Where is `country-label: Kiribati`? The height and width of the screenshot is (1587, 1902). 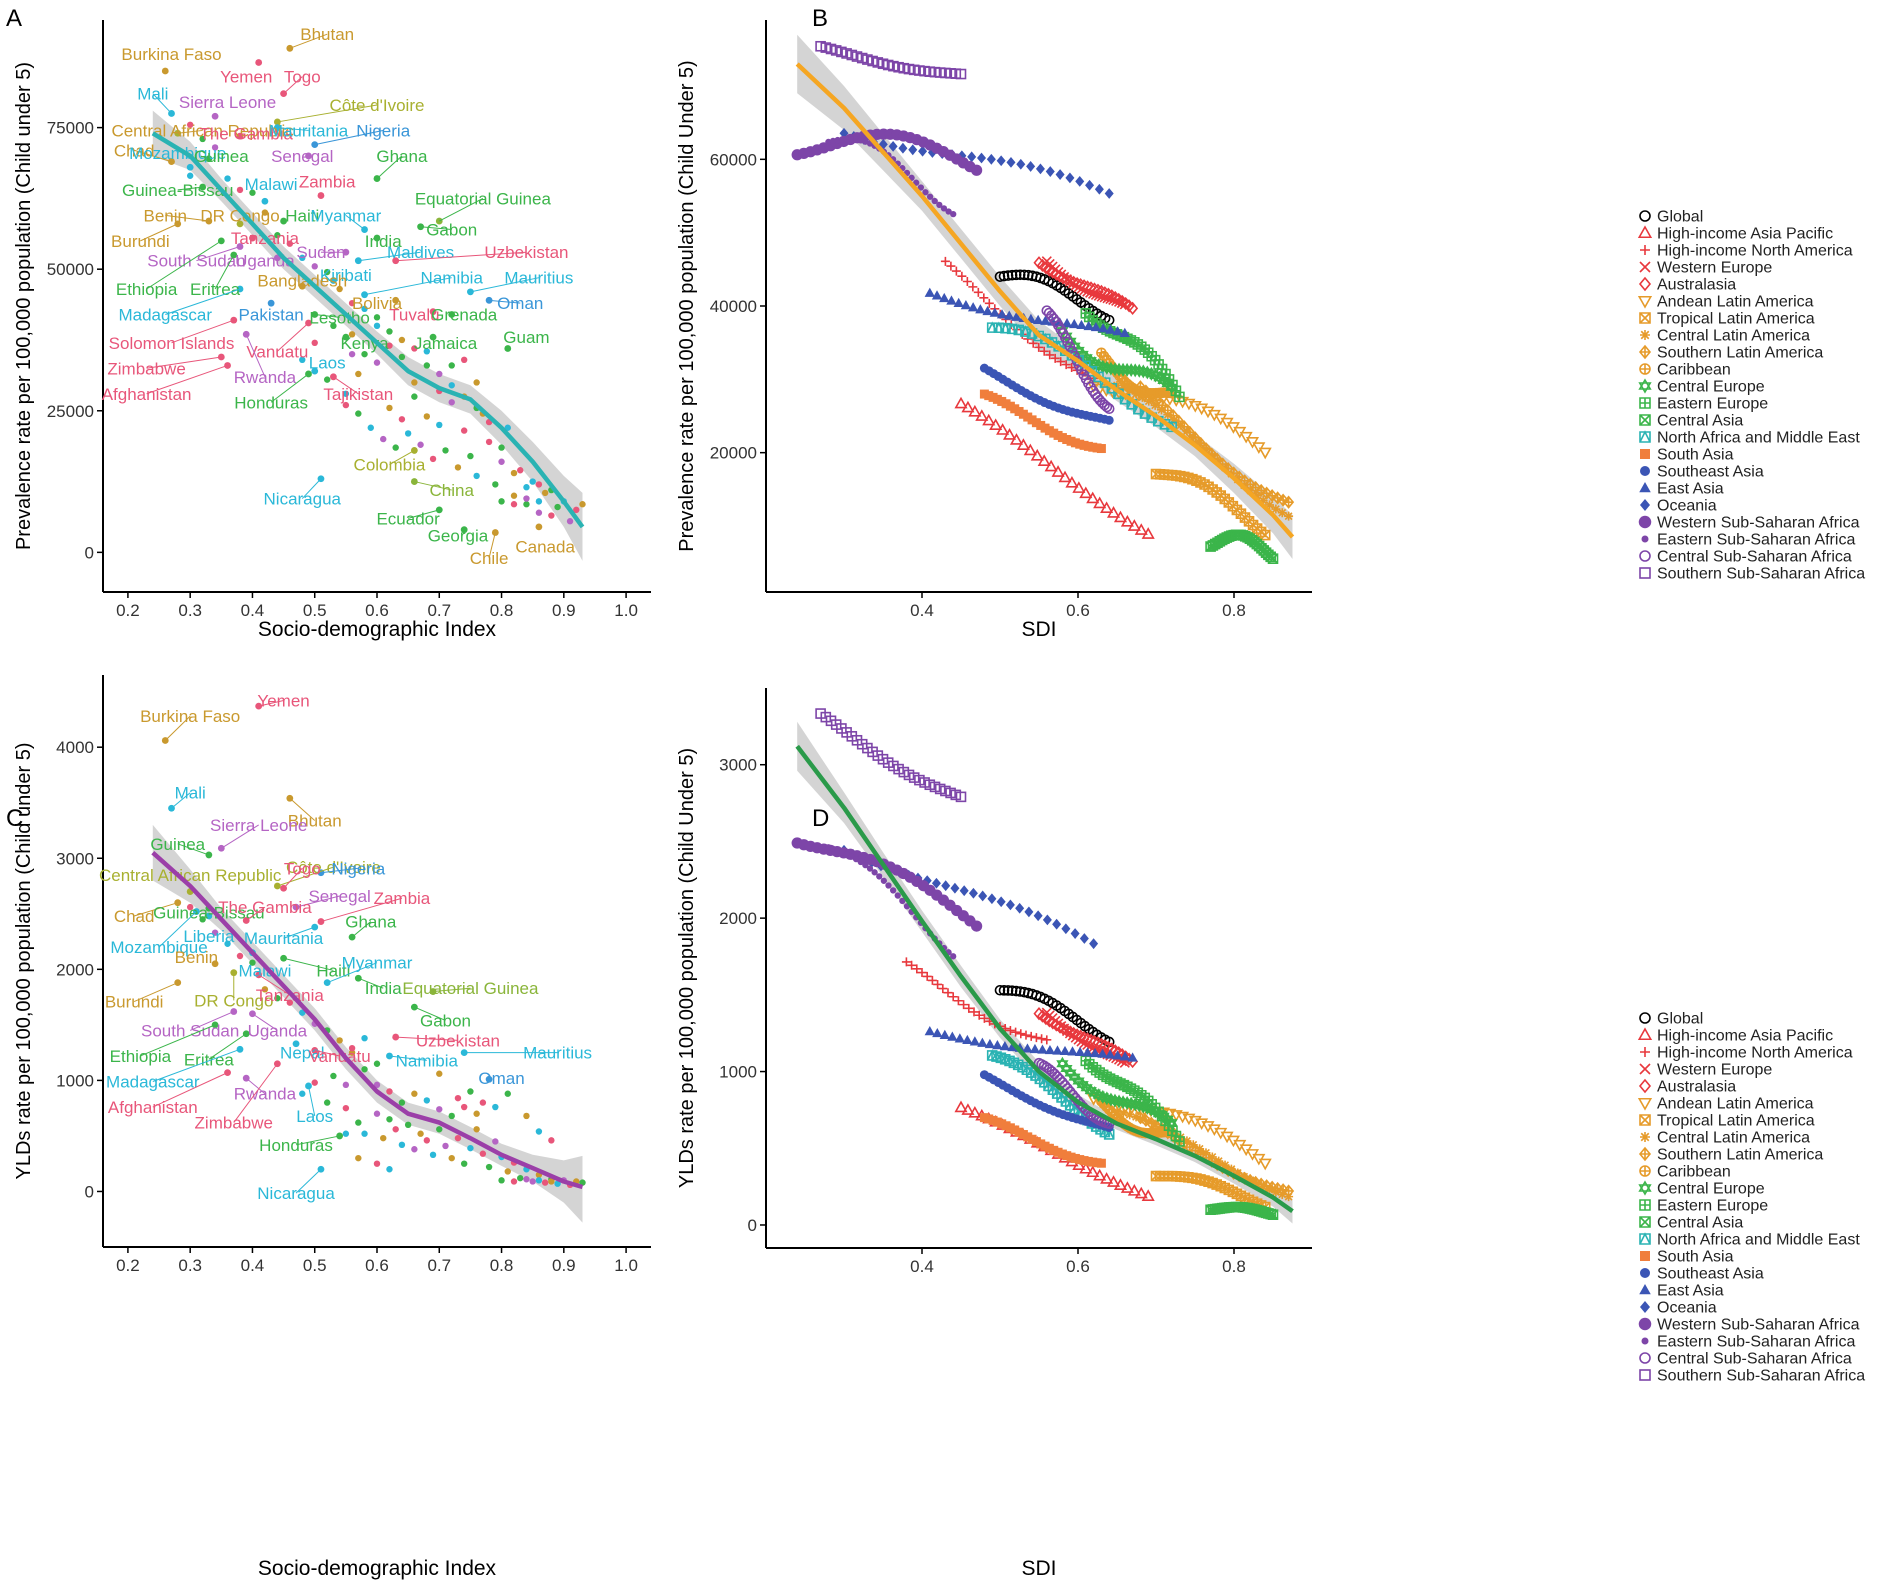
country-label: Kiribati is located at coordinates (346, 275).